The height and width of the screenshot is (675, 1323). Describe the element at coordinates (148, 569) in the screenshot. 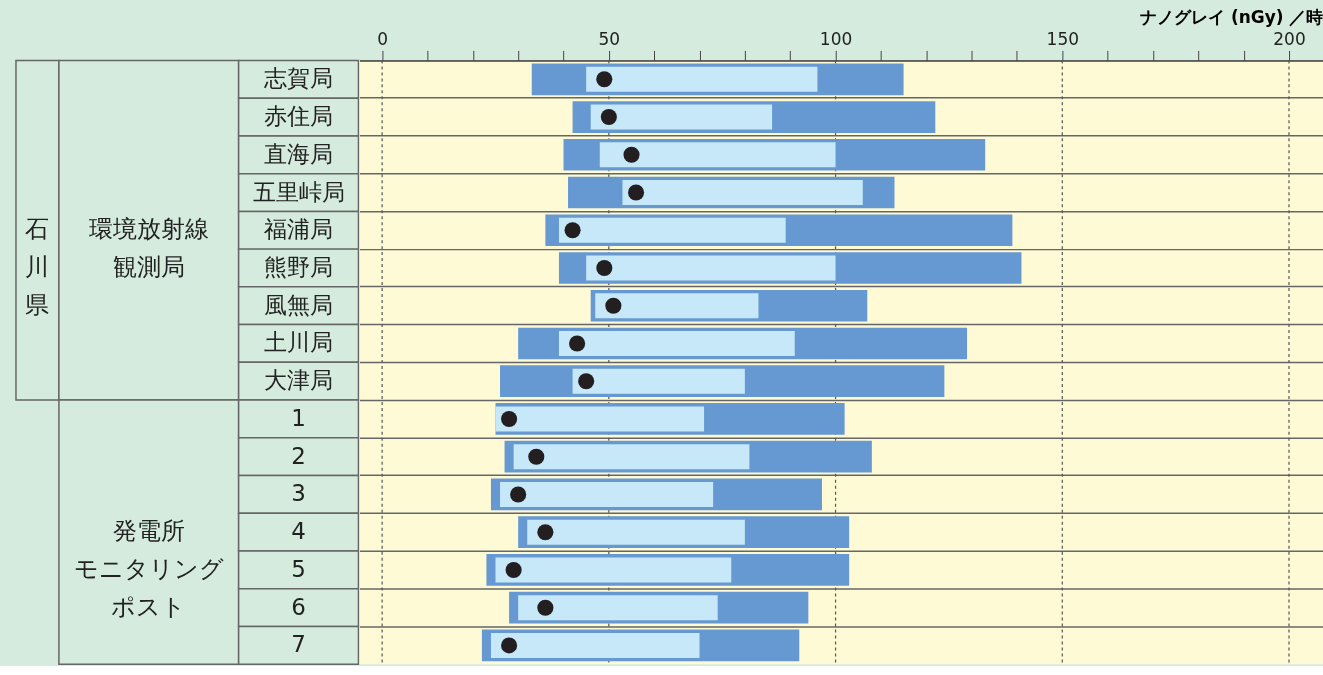

I see `text: 発電所モニタリングポスト` at that location.